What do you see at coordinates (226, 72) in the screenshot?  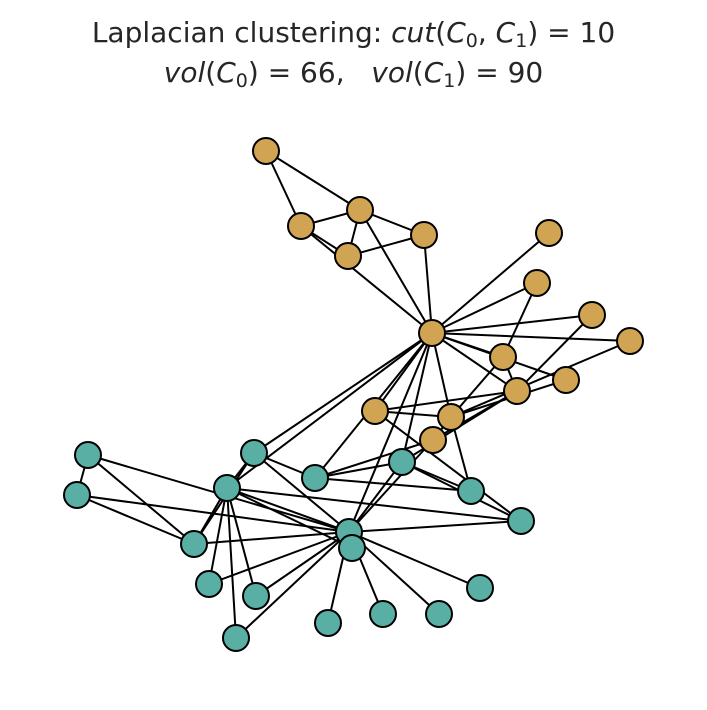 I see `vol0-cluster-symbol: C` at bounding box center [226, 72].